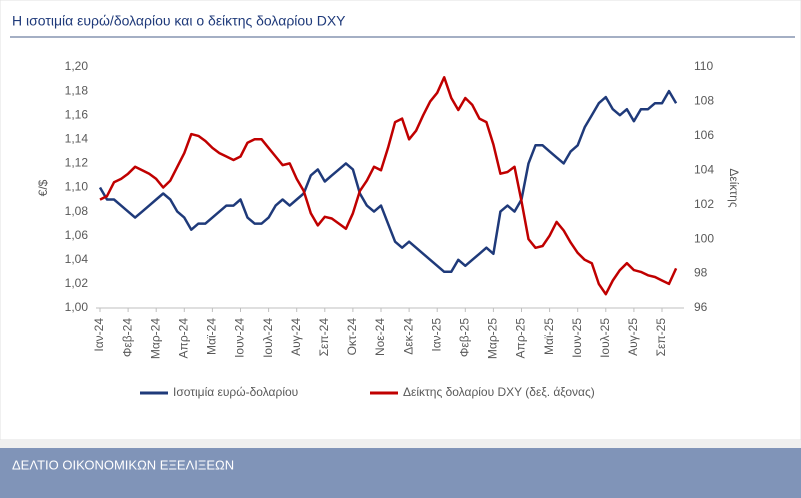 This screenshot has height=498, width=801. I want to click on y2-tick-label: 104, so click(704, 169).